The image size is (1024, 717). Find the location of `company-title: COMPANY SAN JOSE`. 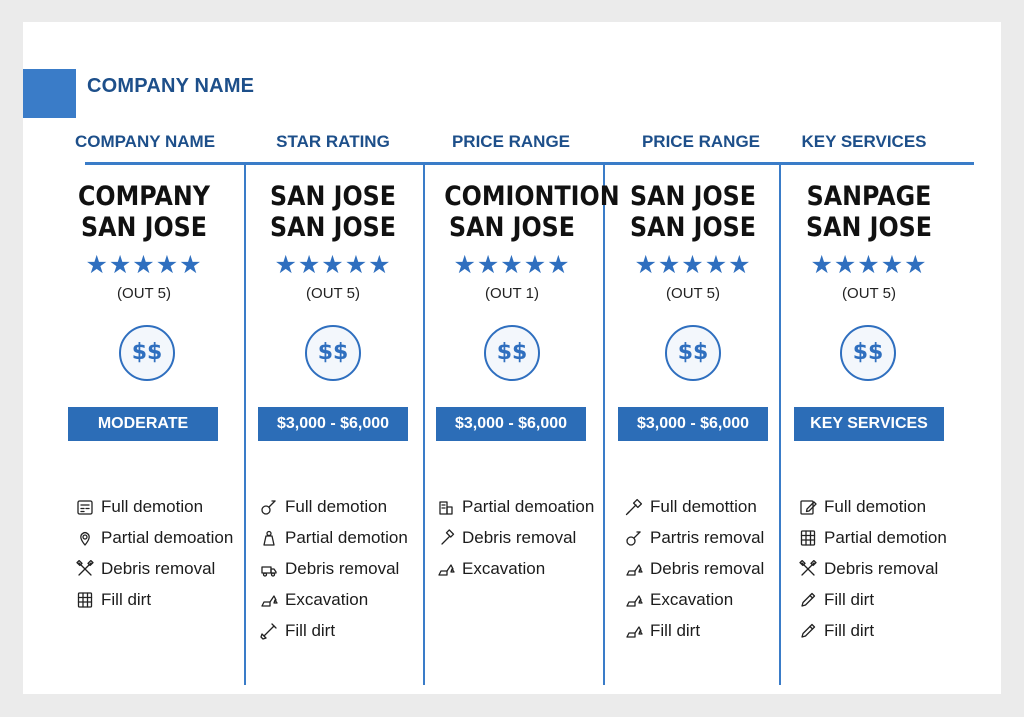

company-title: COMPANY SAN JOSE is located at coordinates (144, 212).